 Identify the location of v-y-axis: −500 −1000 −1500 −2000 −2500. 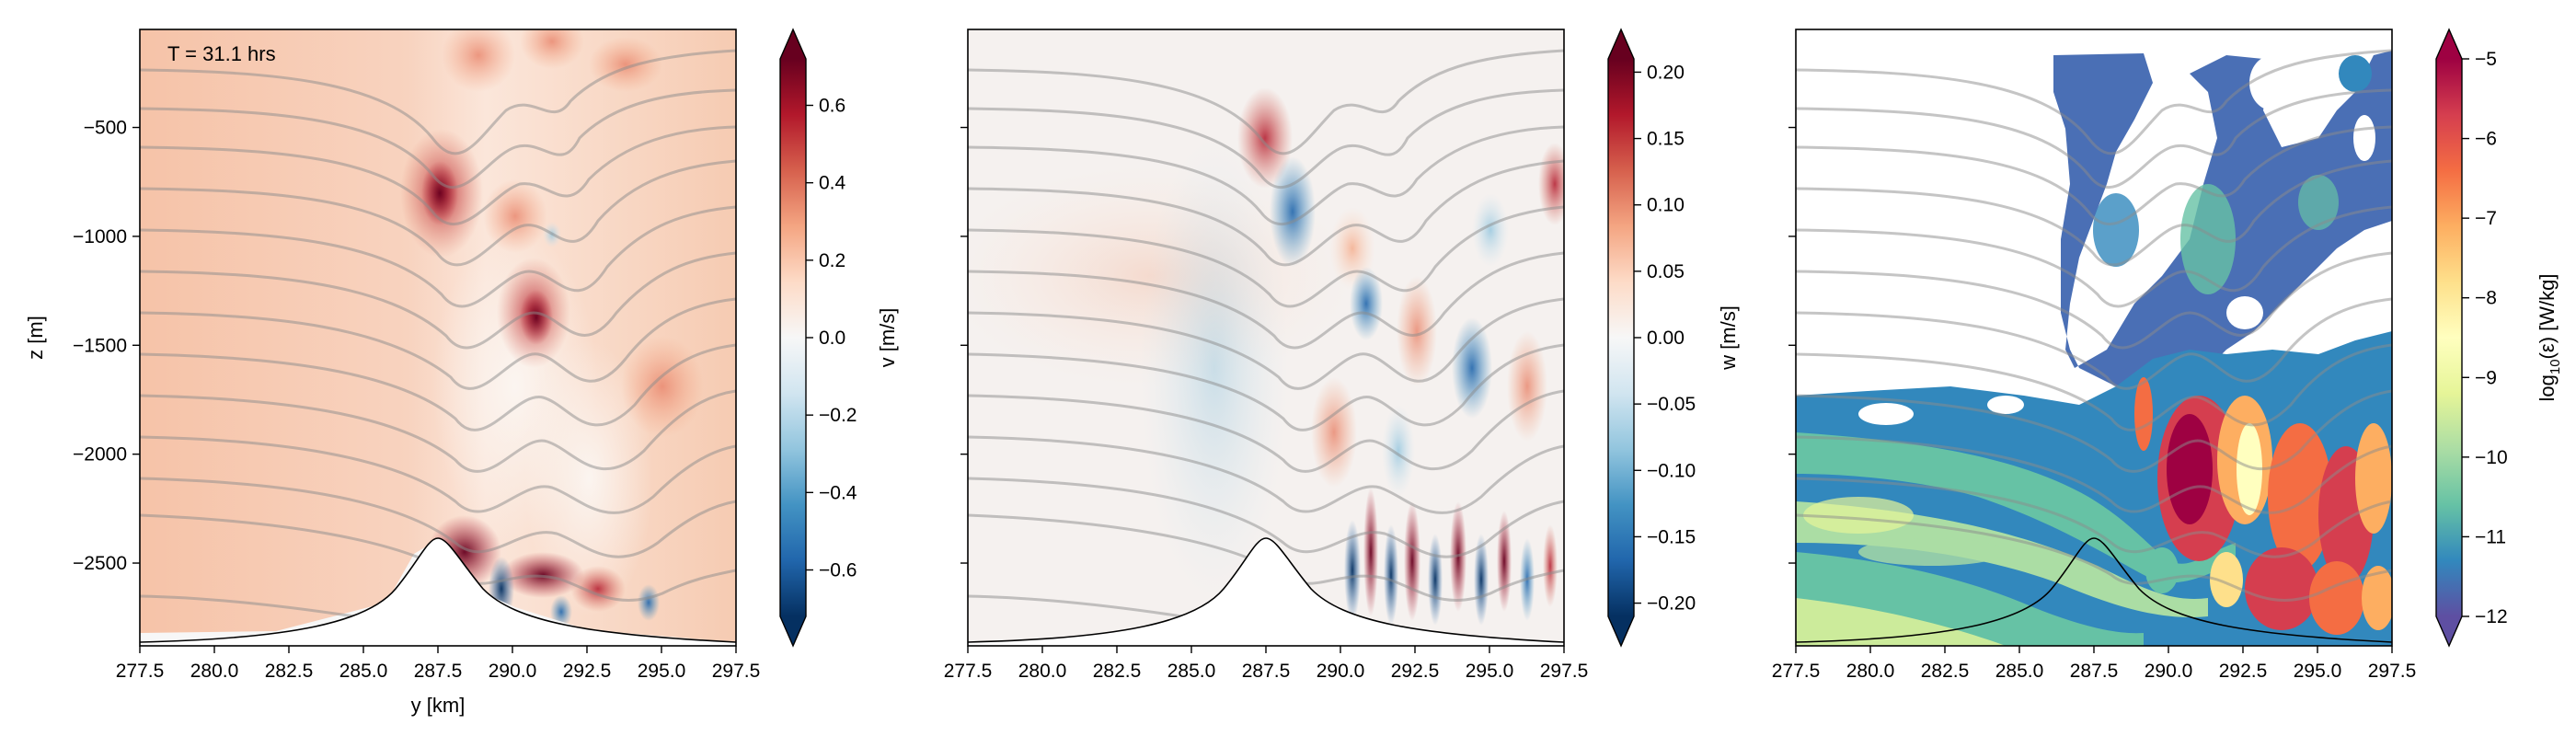
(106, 346).